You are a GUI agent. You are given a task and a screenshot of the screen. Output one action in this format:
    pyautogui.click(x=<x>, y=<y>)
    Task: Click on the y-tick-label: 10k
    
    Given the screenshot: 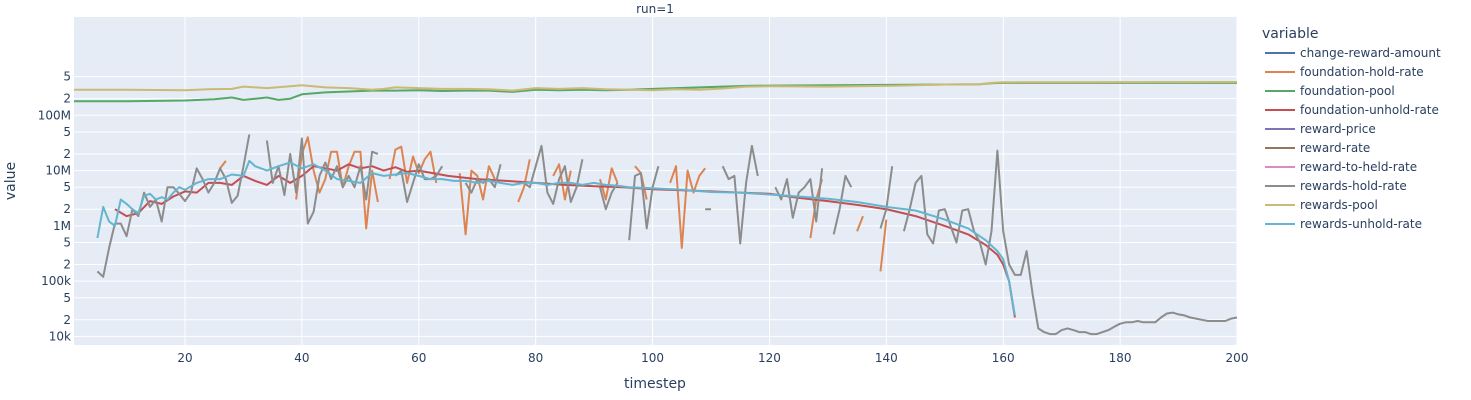 What is the action you would take?
    pyautogui.click(x=60, y=336)
    